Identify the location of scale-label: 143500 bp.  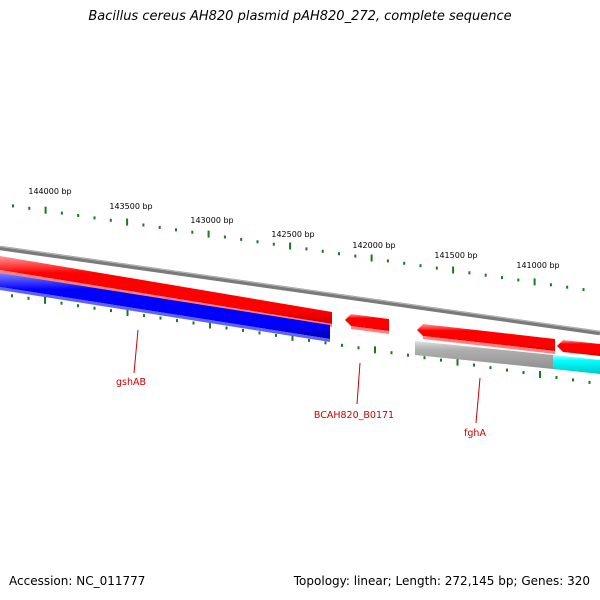
(130, 206).